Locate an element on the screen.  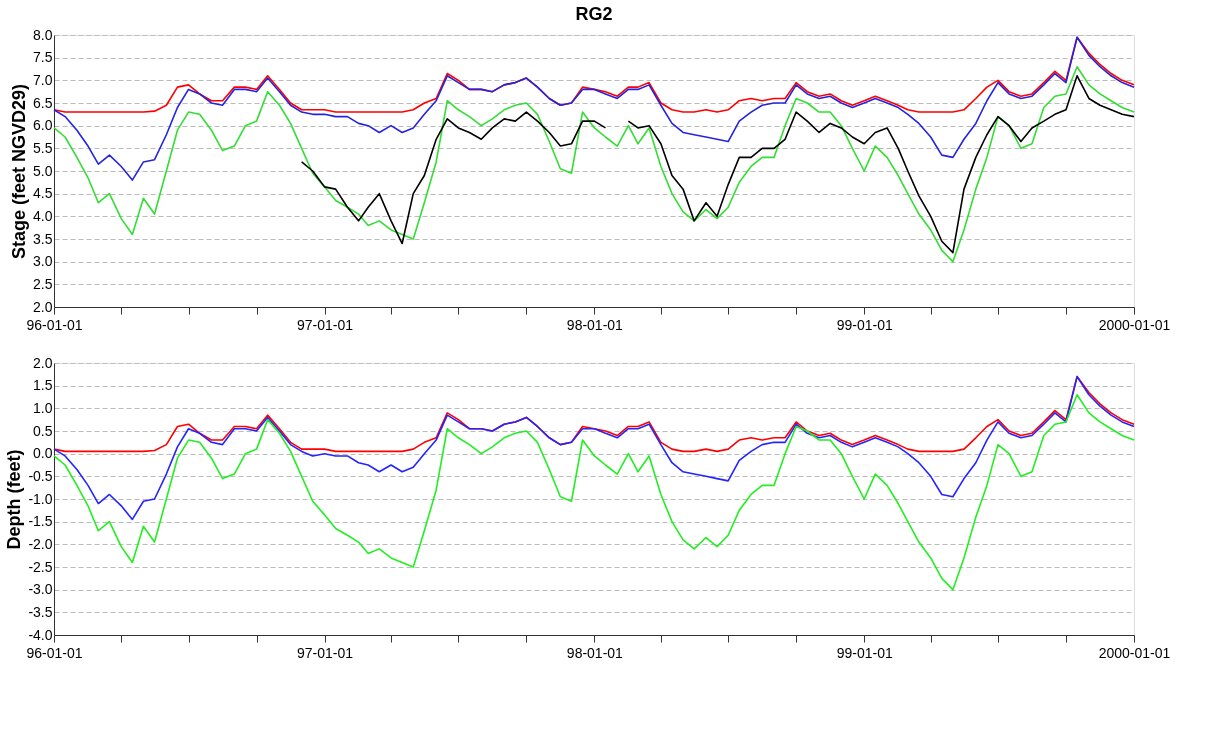
y-tick-label: 5.0 is located at coordinates (43, 170).